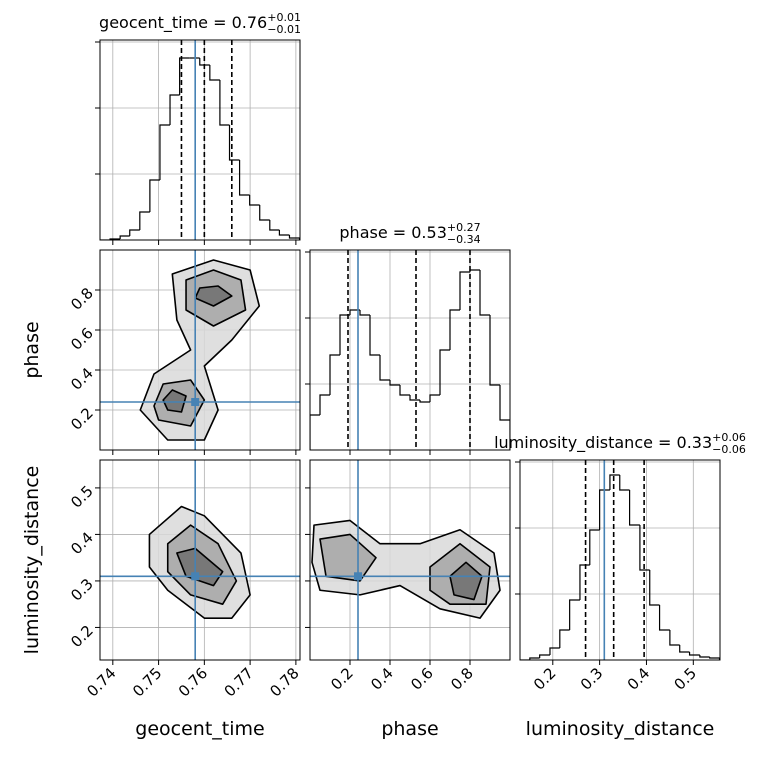  What do you see at coordinates (199, 729) in the screenshot?
I see `x-axis-label: geocent_time` at bounding box center [199, 729].